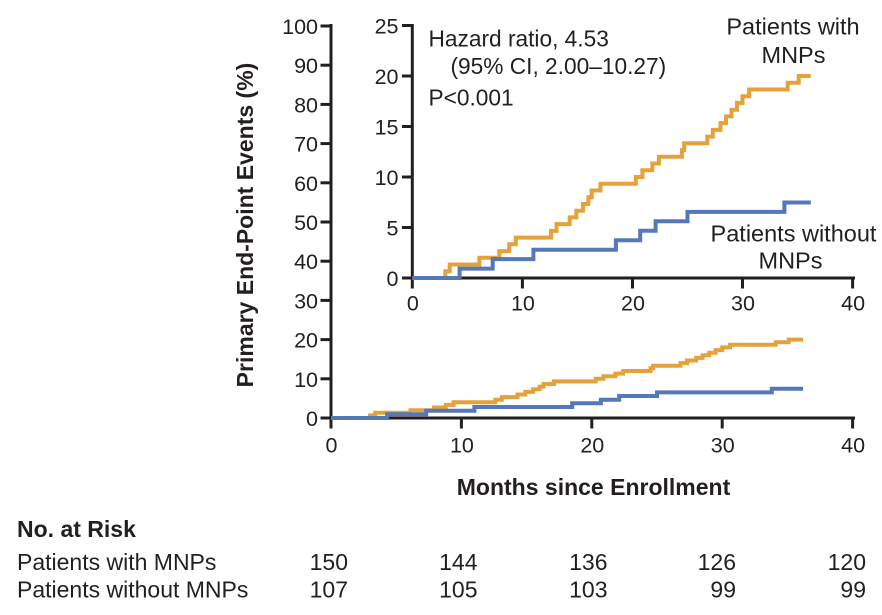 The width and height of the screenshot is (882, 615). Describe the element at coordinates (306, 145) in the screenshot. I see `svg-text: 70` at that location.